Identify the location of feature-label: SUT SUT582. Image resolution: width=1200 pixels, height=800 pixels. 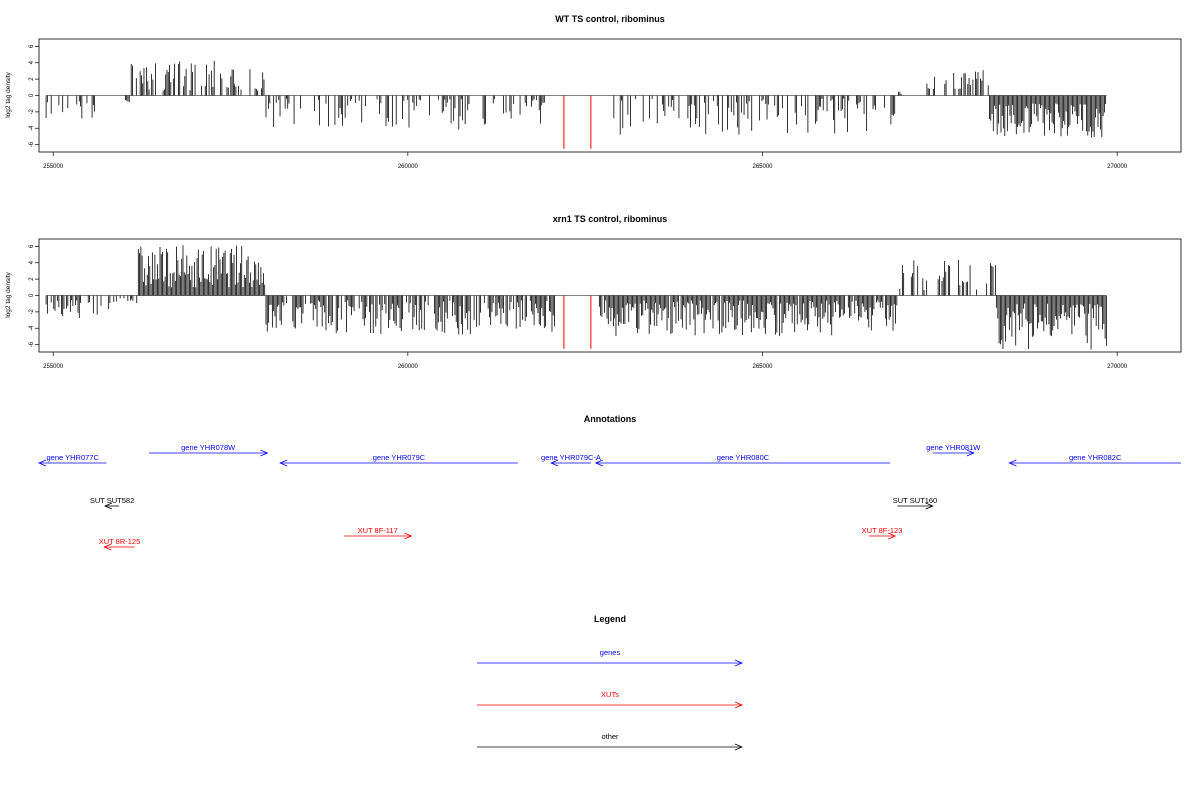
(112, 500).